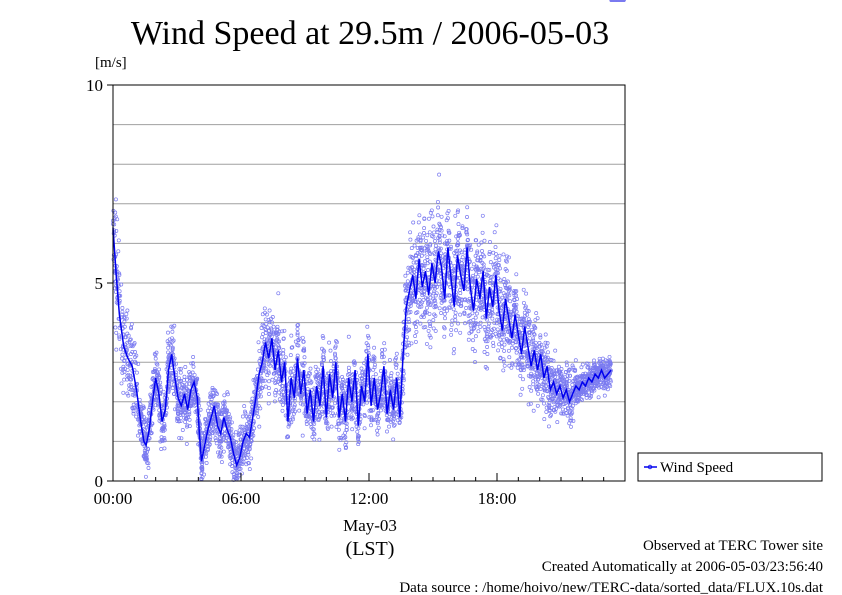 Image resolution: width=842 pixels, height=595 pixels. Describe the element at coordinates (369, 498) in the screenshot. I see `x-tick-label: 12:00` at that location.